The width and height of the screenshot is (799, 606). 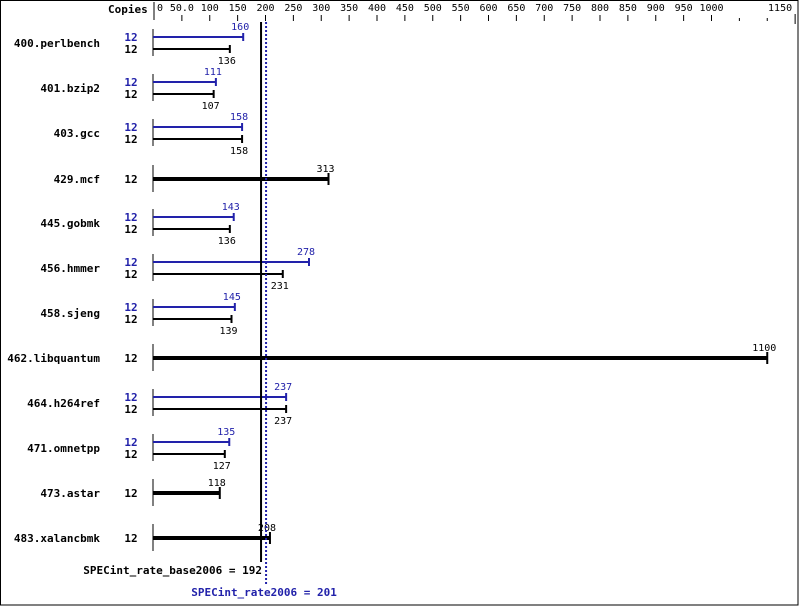 What do you see at coordinates (240, 27) in the screenshot?
I see `peak-value: 160` at bounding box center [240, 27].